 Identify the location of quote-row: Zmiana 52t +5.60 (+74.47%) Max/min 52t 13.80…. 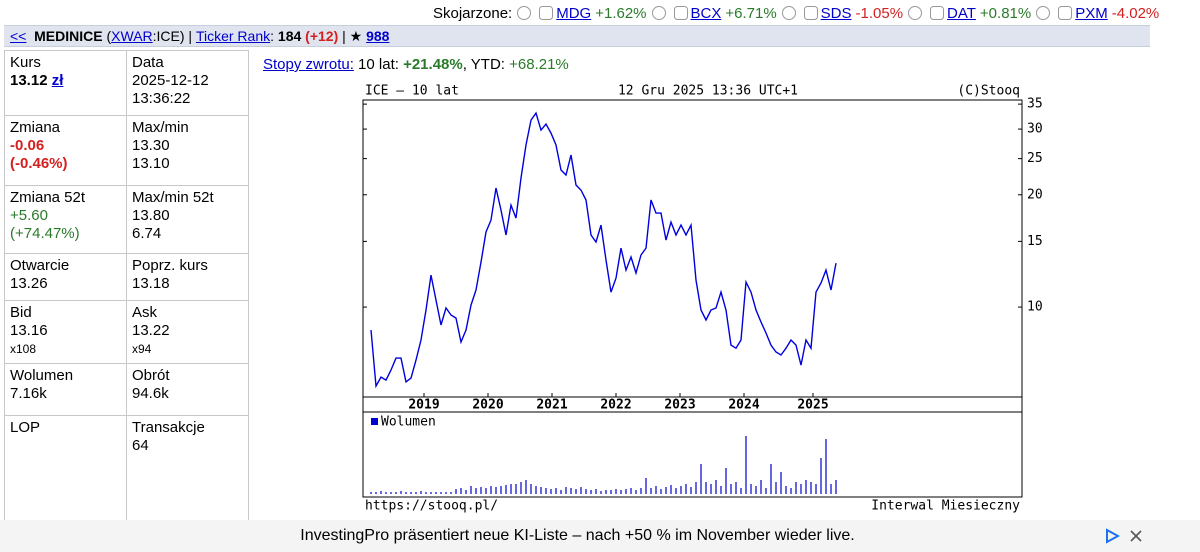
(126, 219).